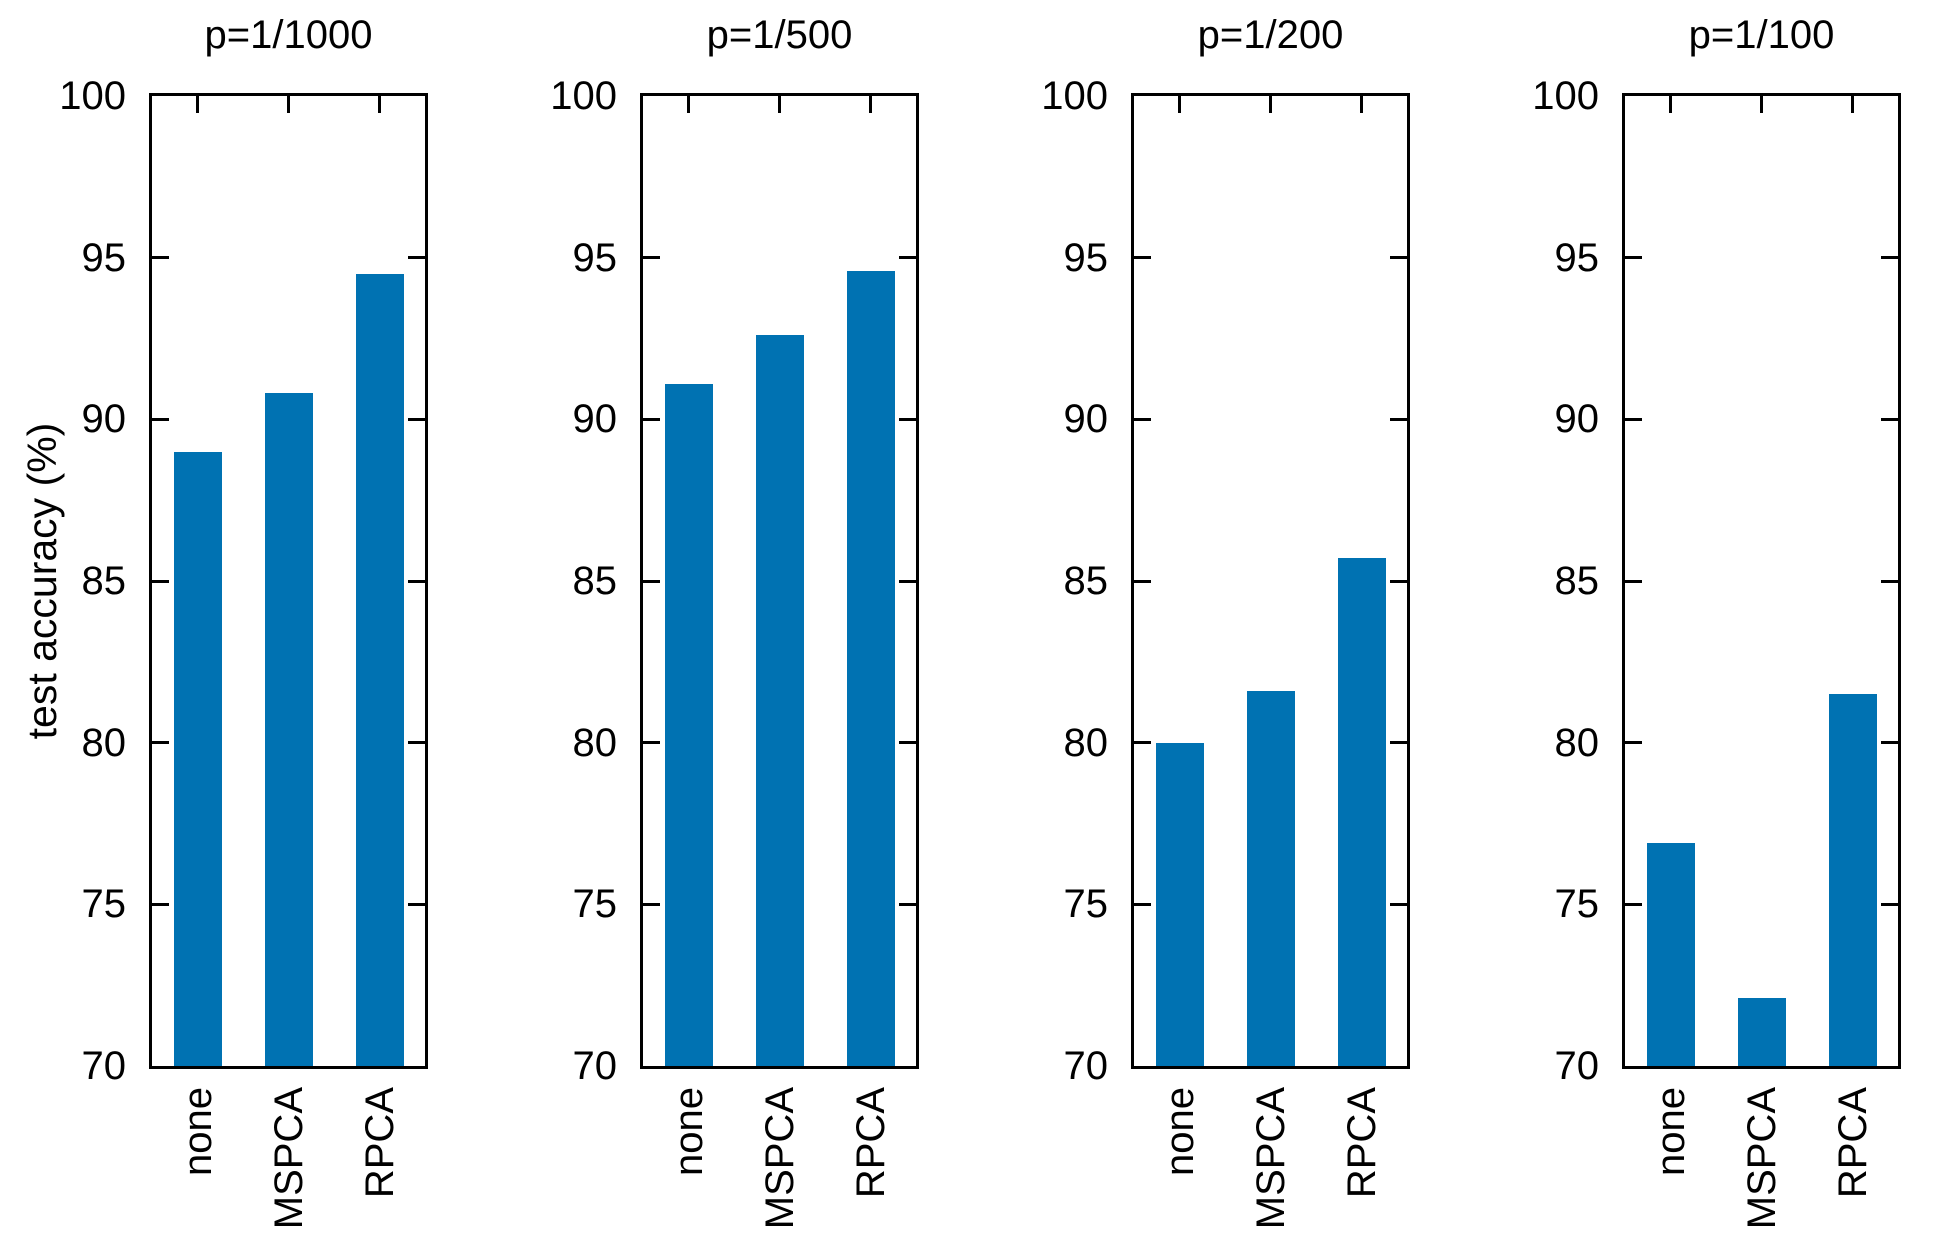 The height and width of the screenshot is (1249, 1933). What do you see at coordinates (288, 35) in the screenshot?
I see `panel-title: p=1/1000` at bounding box center [288, 35].